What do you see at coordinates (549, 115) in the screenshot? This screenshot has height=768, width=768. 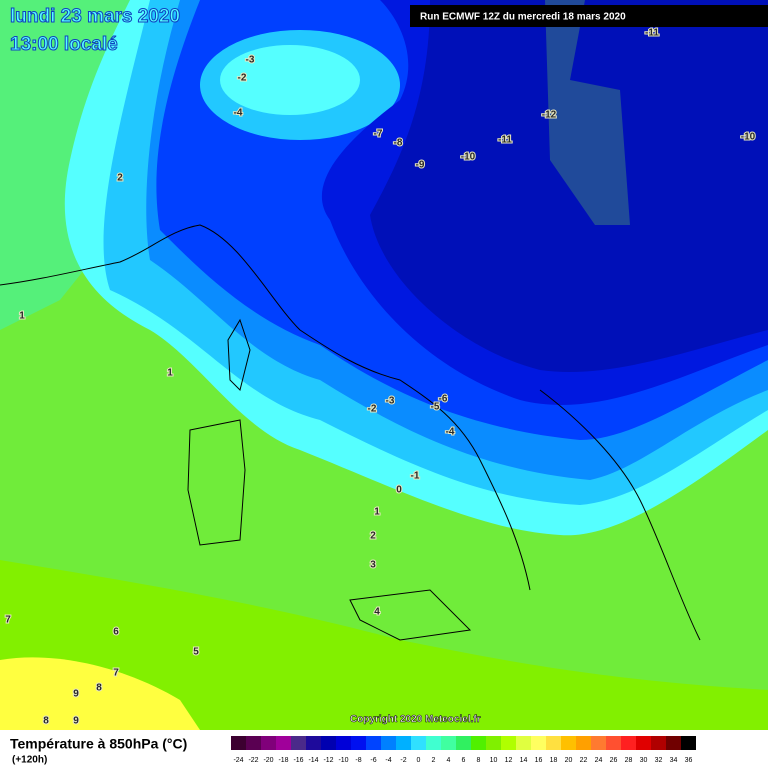 I see `contour-label: -12` at bounding box center [549, 115].